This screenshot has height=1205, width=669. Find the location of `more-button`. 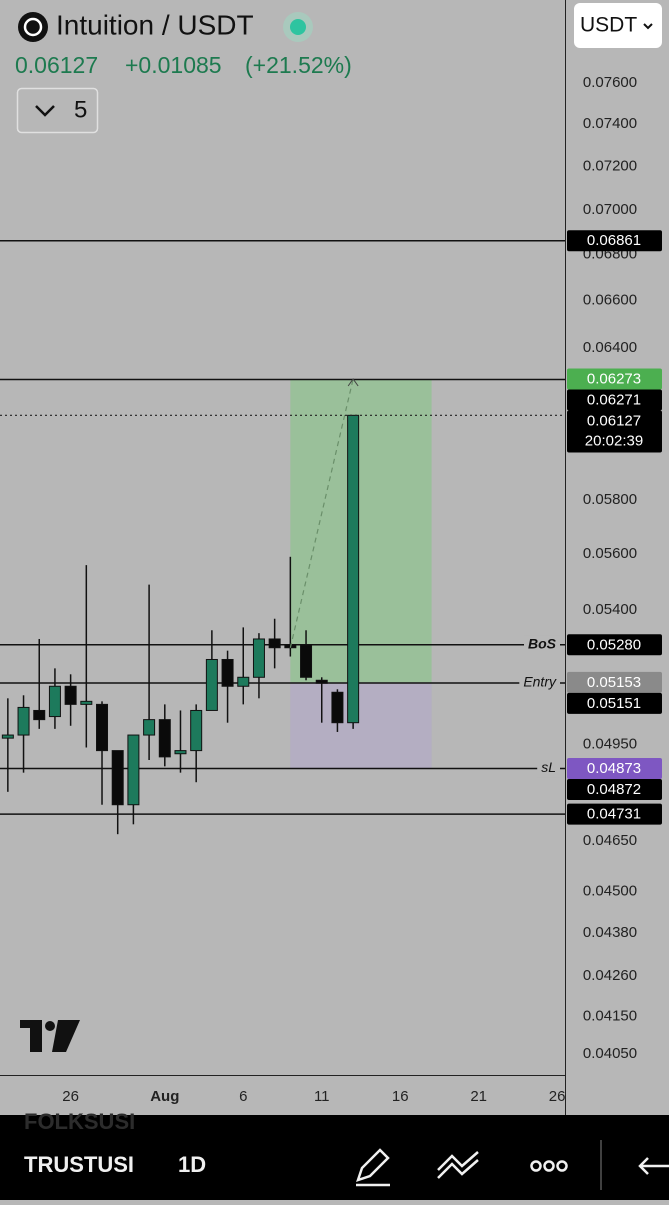

more-button is located at coordinates (549, 1166).